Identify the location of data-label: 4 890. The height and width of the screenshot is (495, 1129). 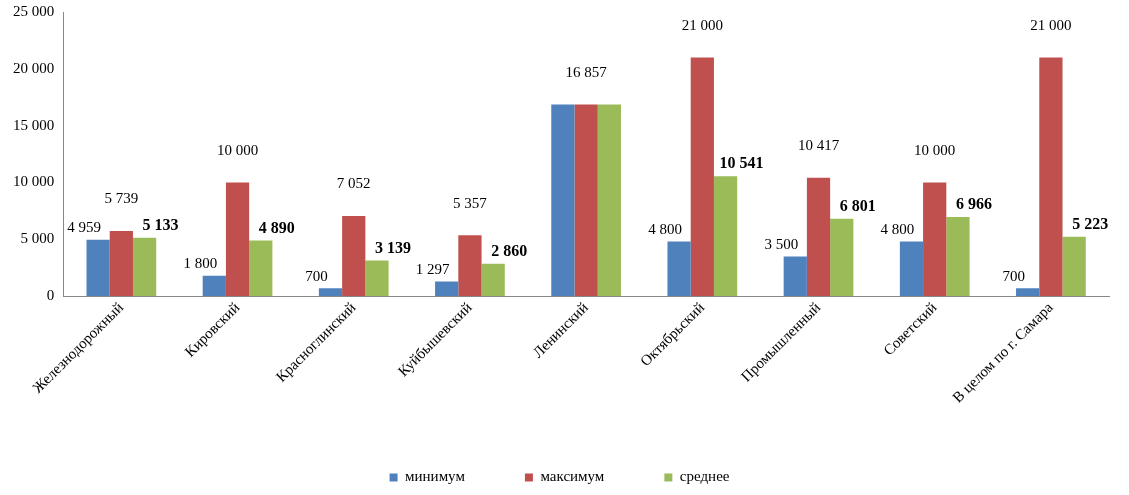
(276, 227).